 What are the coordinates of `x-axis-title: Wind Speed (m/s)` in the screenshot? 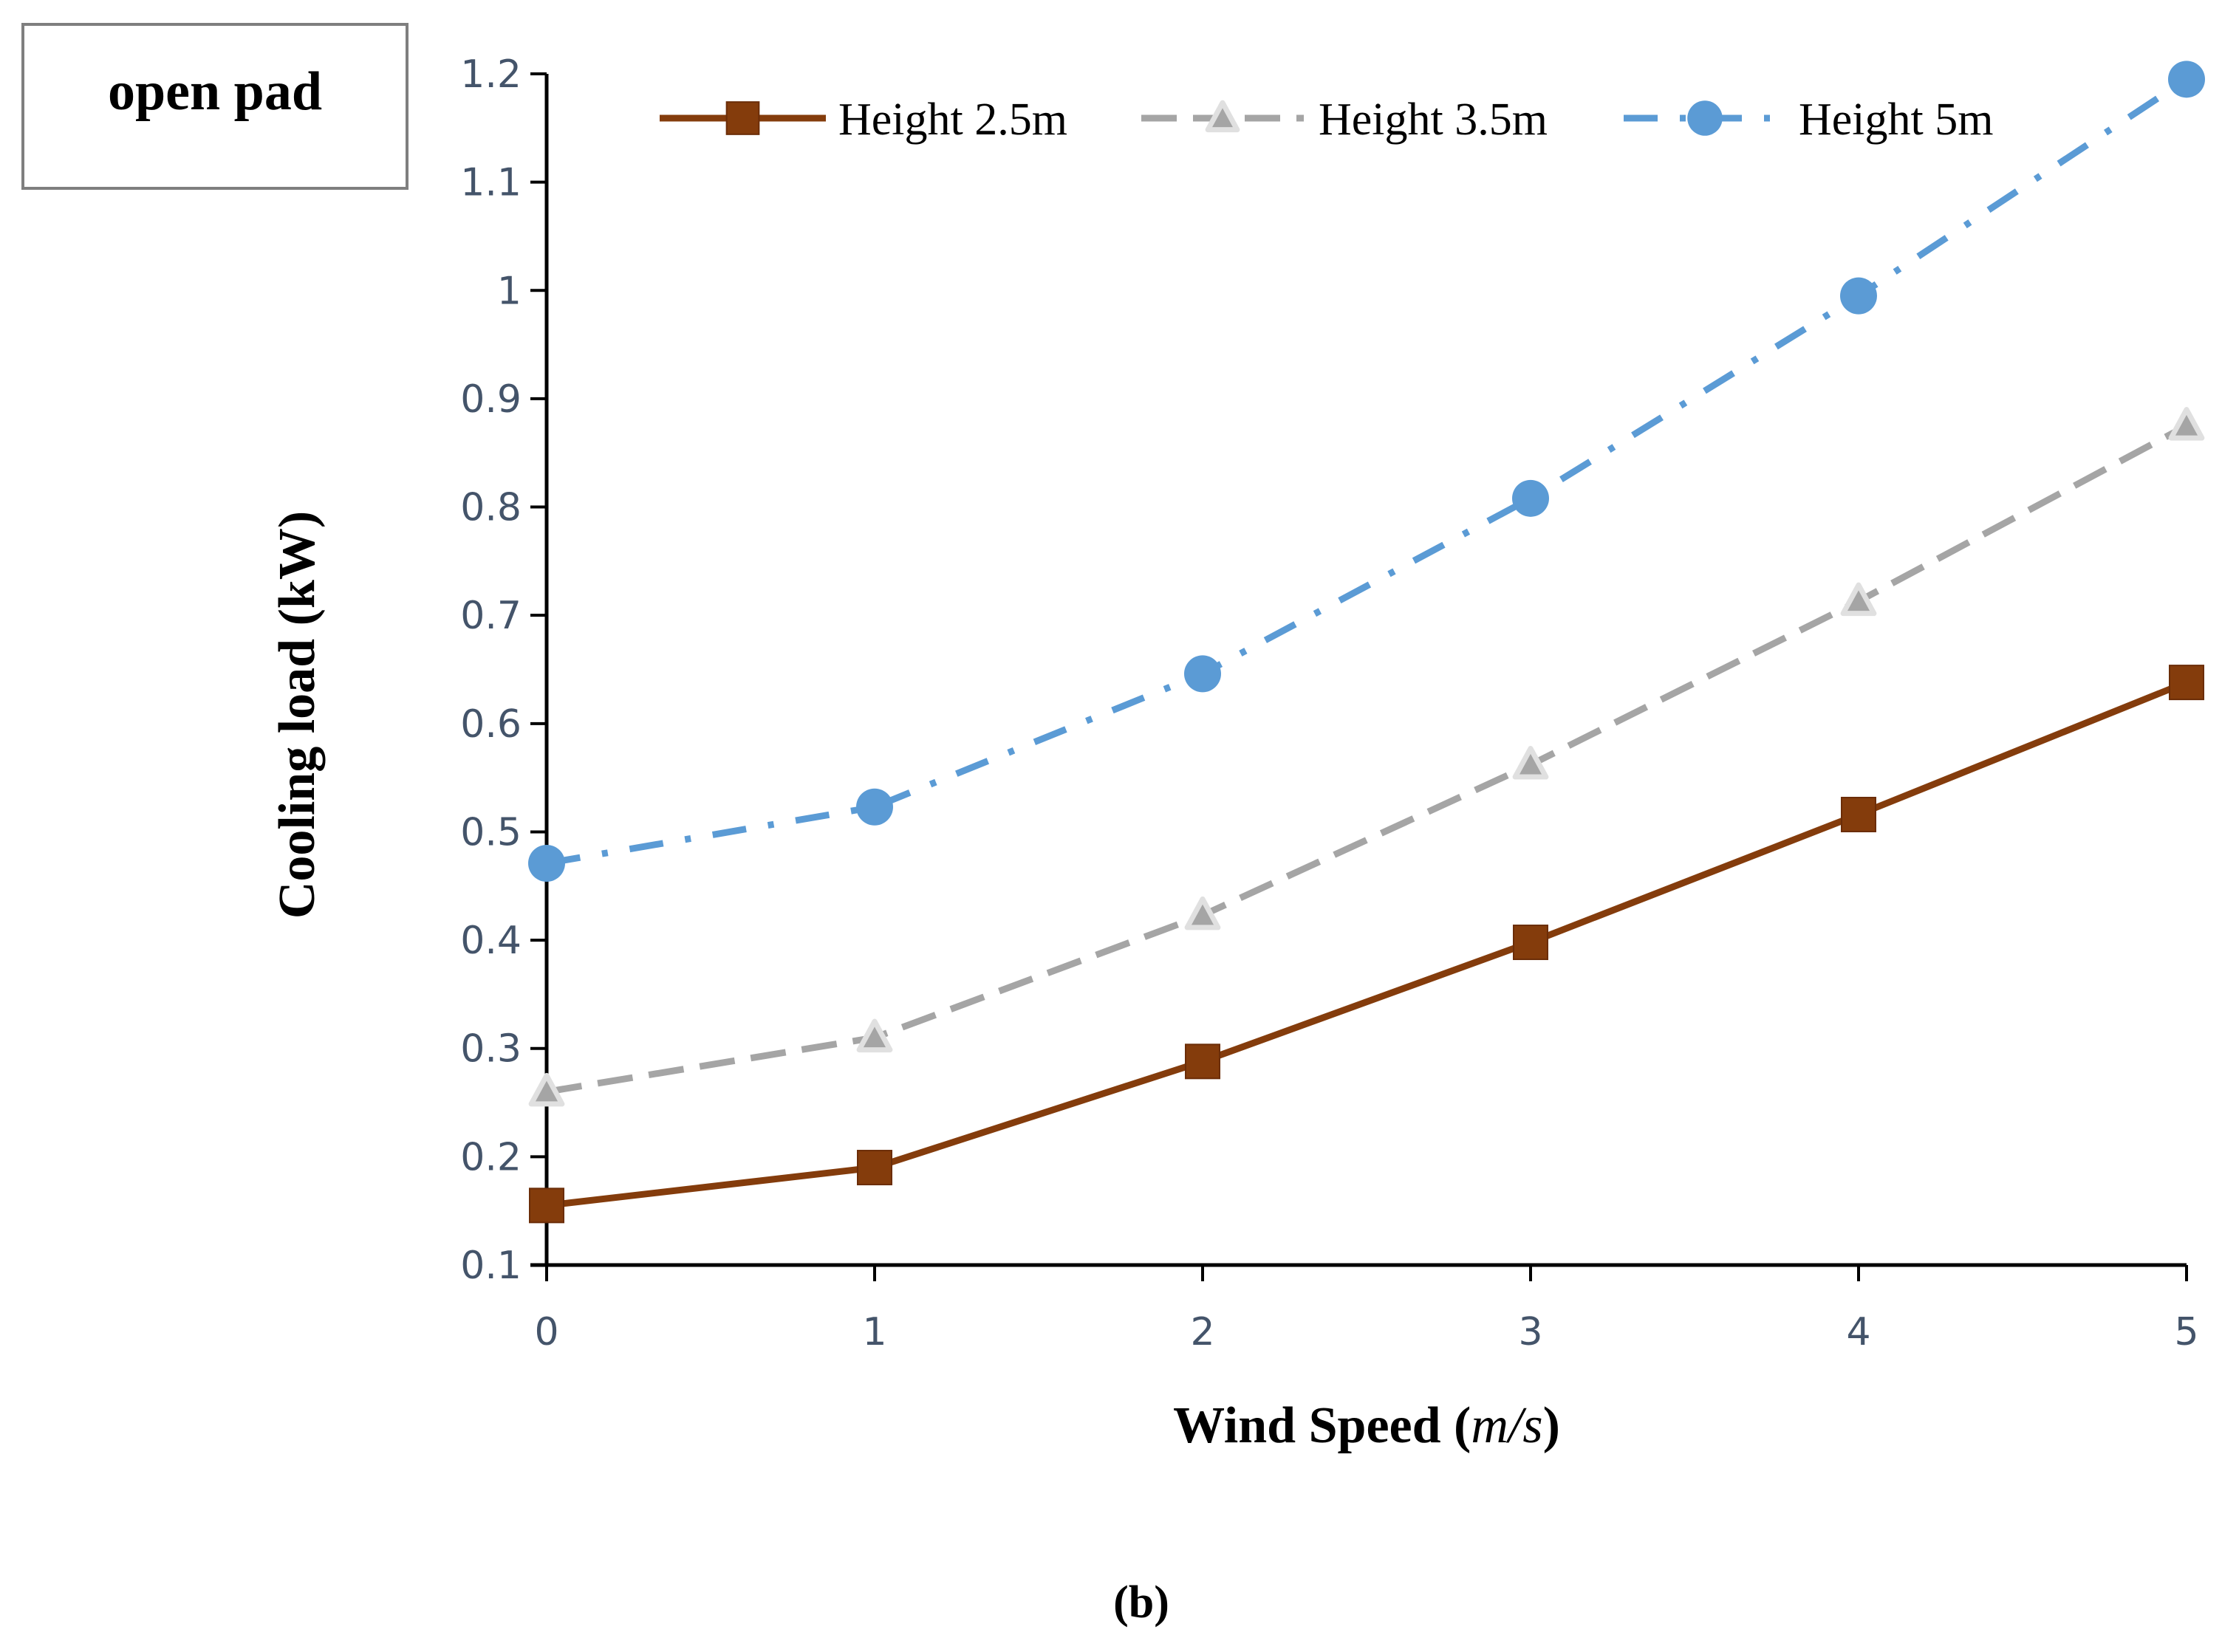 It's located at (1366, 1425).